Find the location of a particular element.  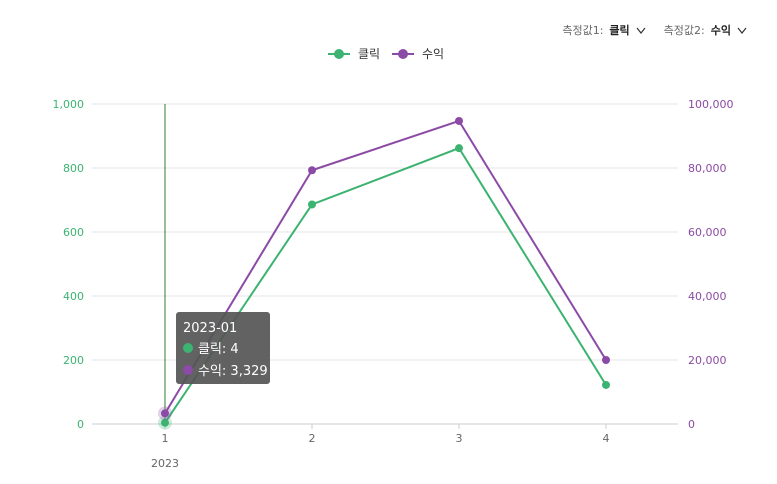

left-tick-label: 600 is located at coordinates (73, 232).